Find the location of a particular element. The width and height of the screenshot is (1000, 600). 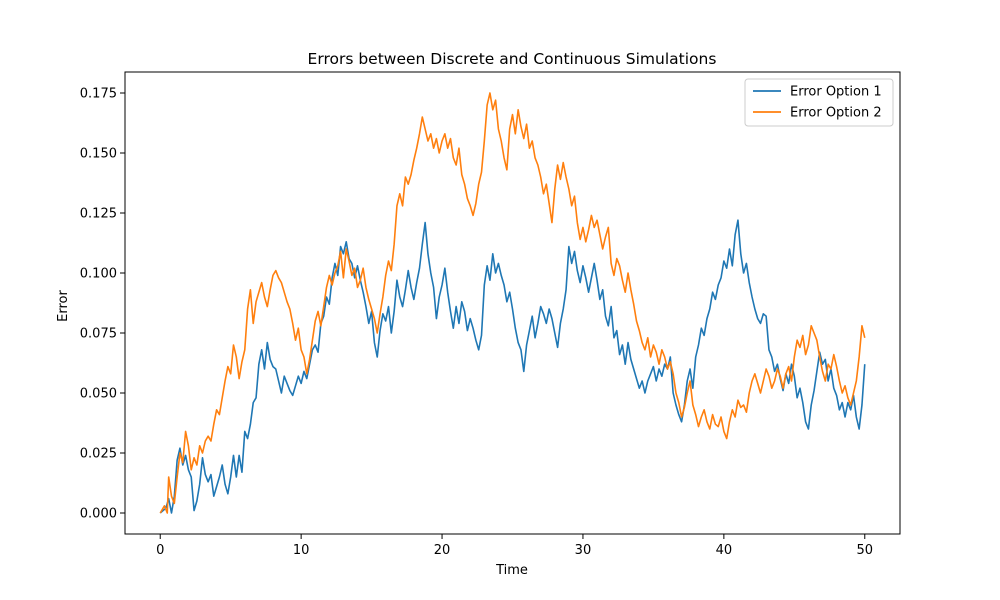

x-tick-label: 0 is located at coordinates (160, 550).